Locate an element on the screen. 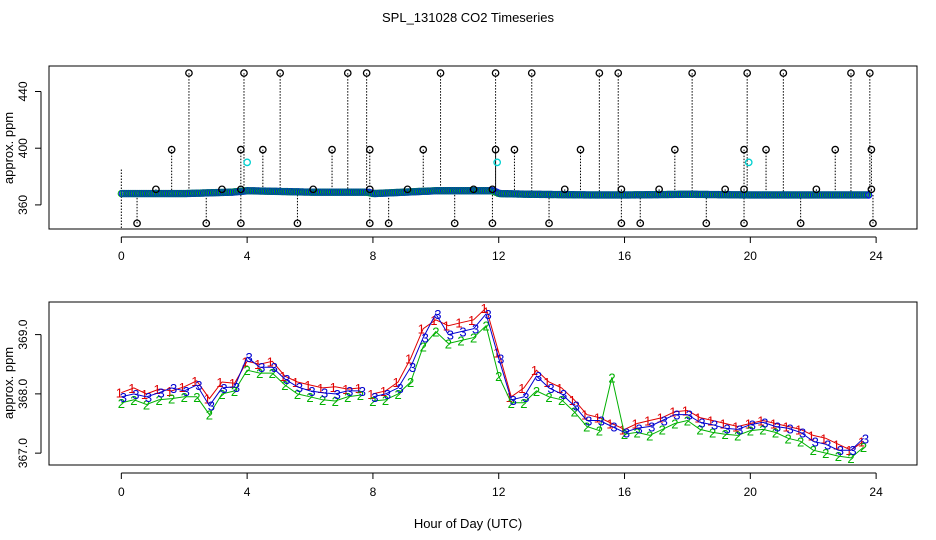 The image size is (936, 540). top-x-axis: 0 4 8 12 16 20 24 is located at coordinates (500, 249).